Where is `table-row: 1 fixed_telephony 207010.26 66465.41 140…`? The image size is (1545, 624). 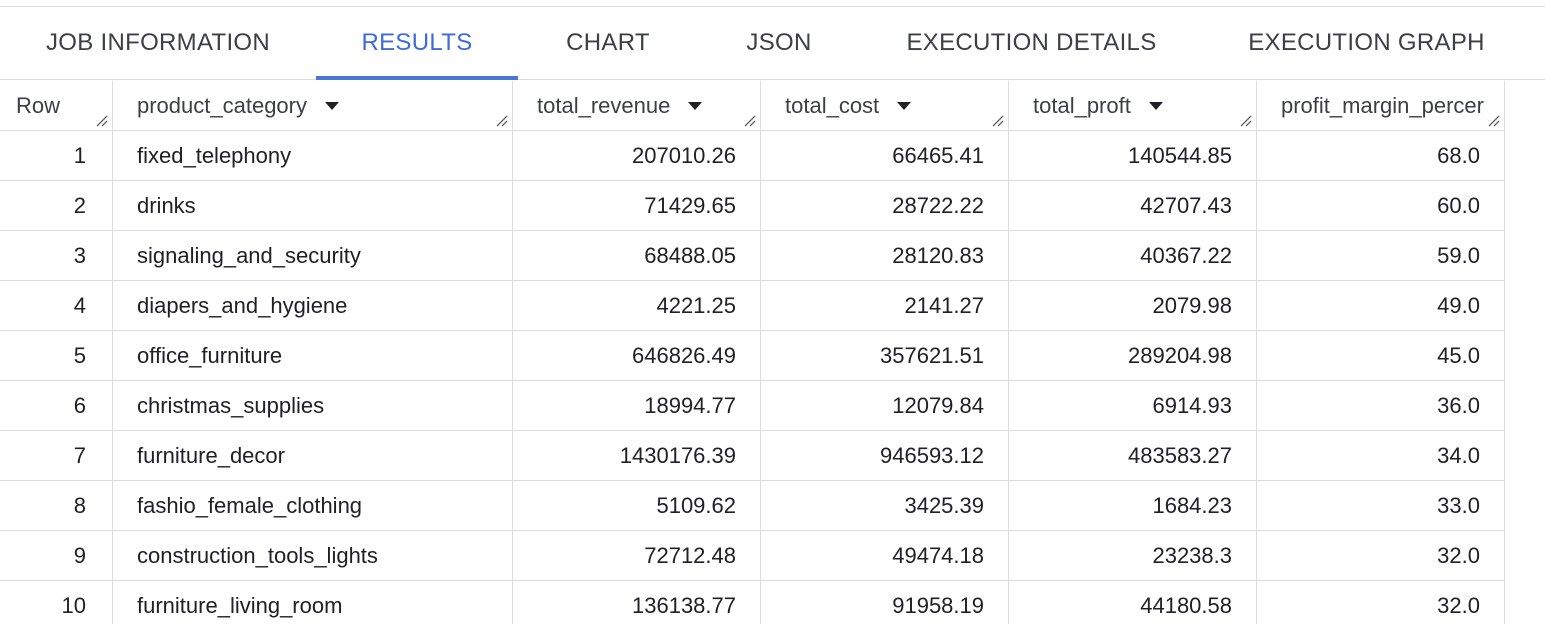 table-row: 1 fixed_telephony 207010.26 66465.41 140… is located at coordinates (752, 156).